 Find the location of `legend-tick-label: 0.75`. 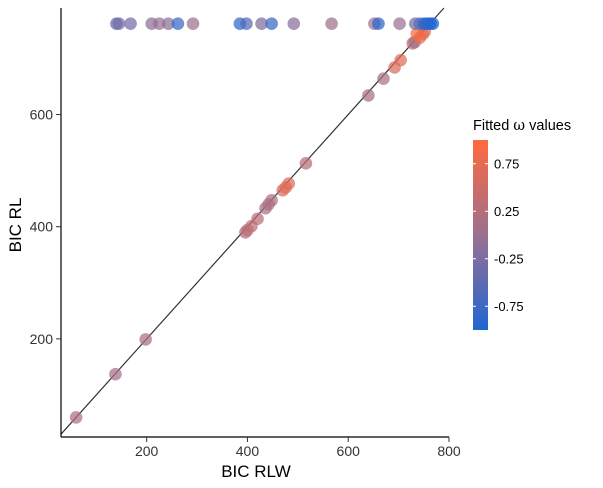

legend-tick-label: 0.75 is located at coordinates (506, 163).